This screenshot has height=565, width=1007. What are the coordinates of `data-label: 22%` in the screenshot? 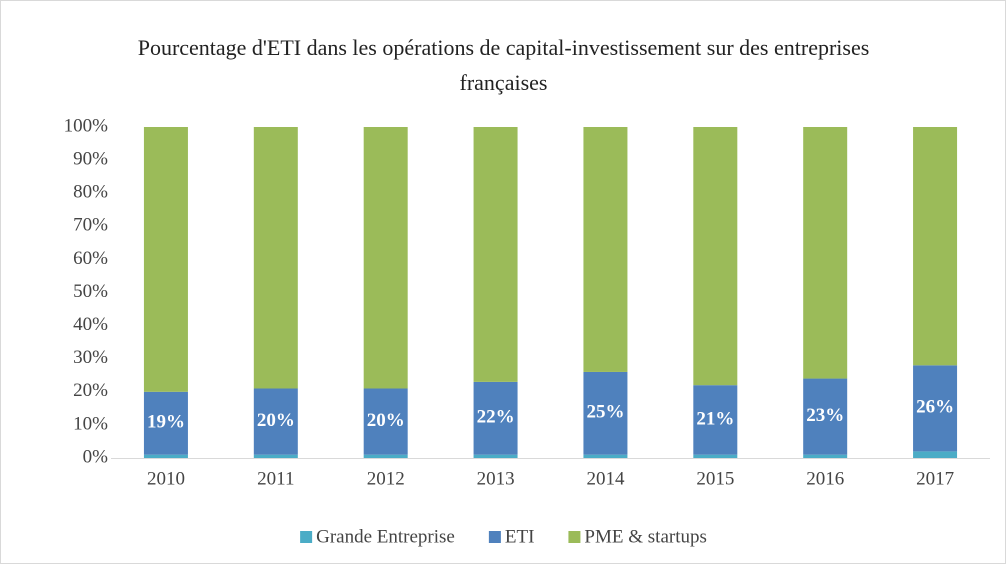 It's located at (496, 417).